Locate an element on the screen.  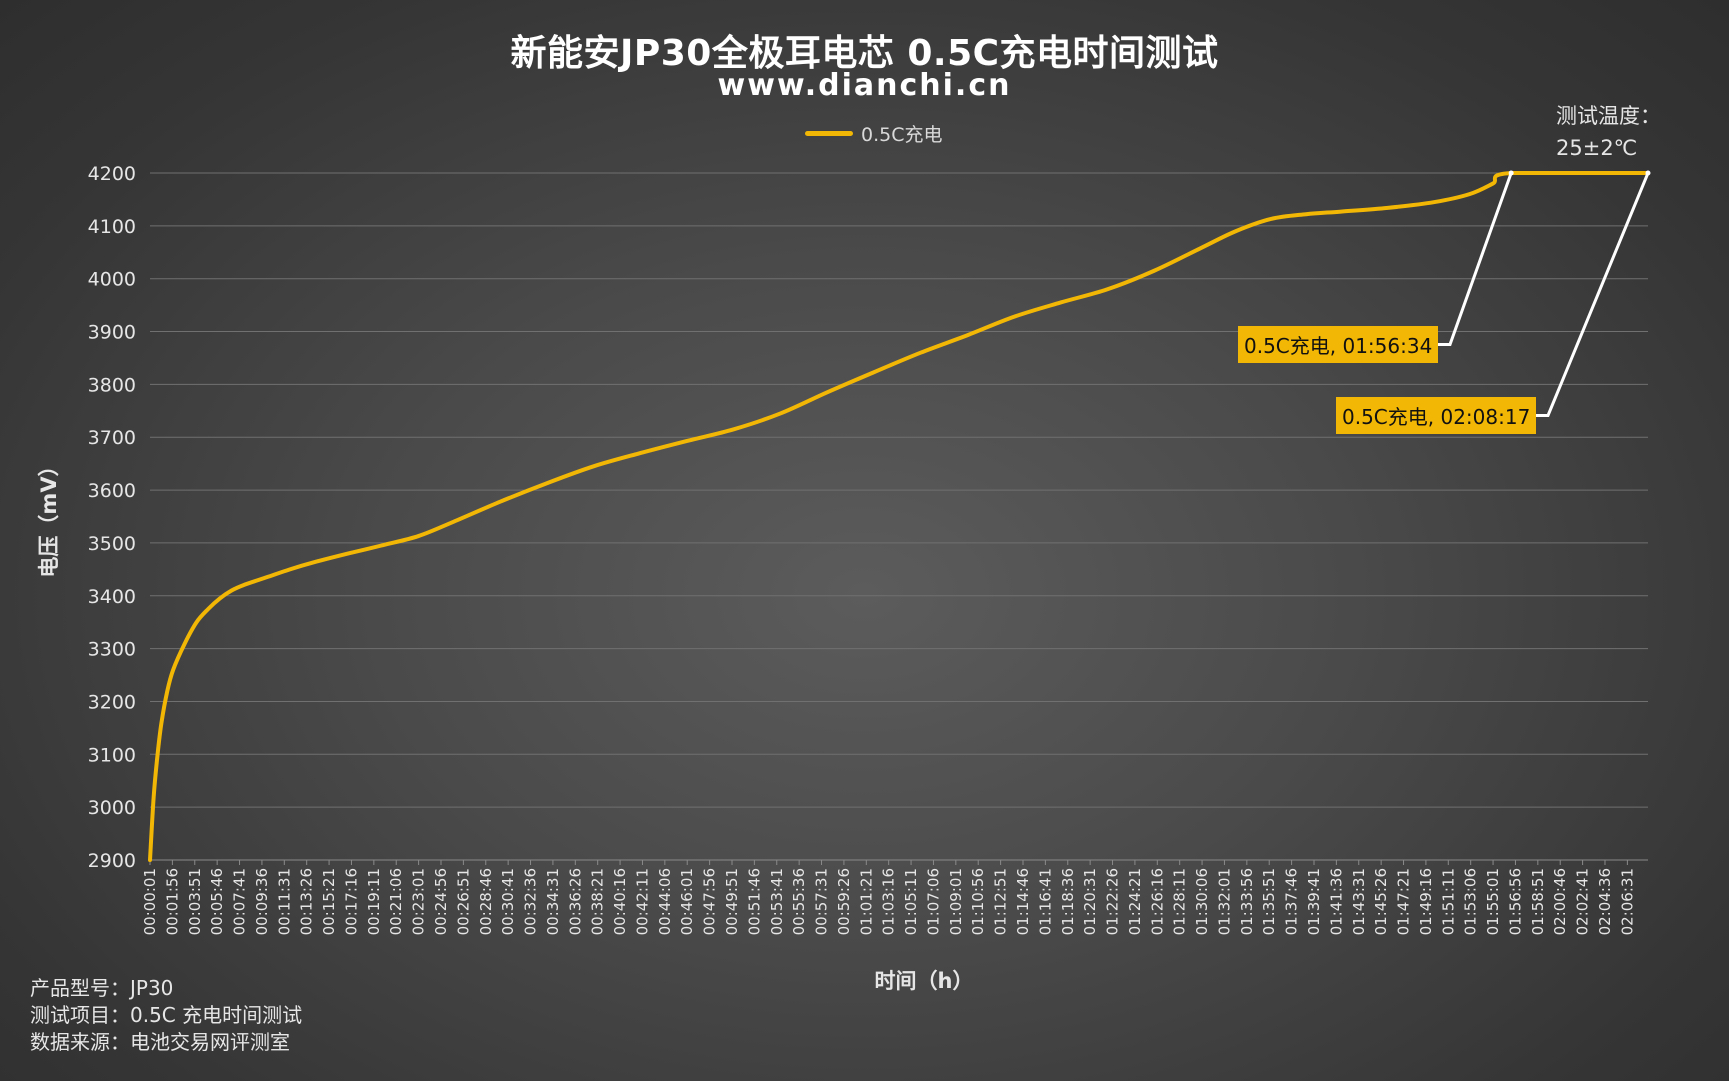
x-tick-label: 00:55:36 is located at coordinates (799, 901).